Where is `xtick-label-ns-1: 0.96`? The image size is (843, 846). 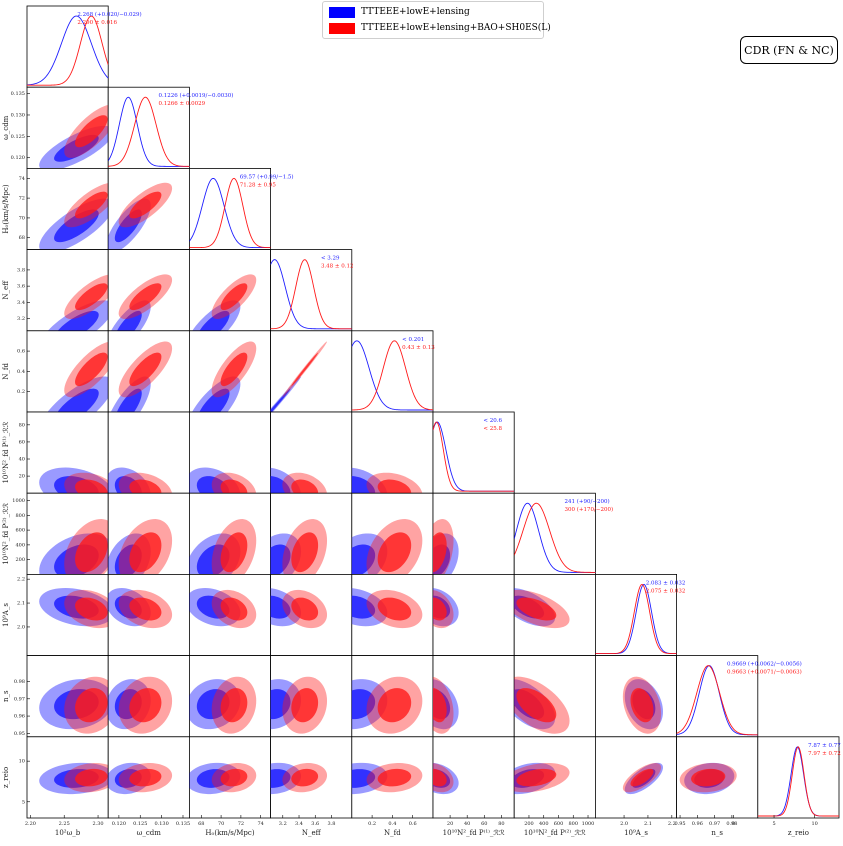
xtick-label-ns-1: 0.96 is located at coordinates (697, 824).